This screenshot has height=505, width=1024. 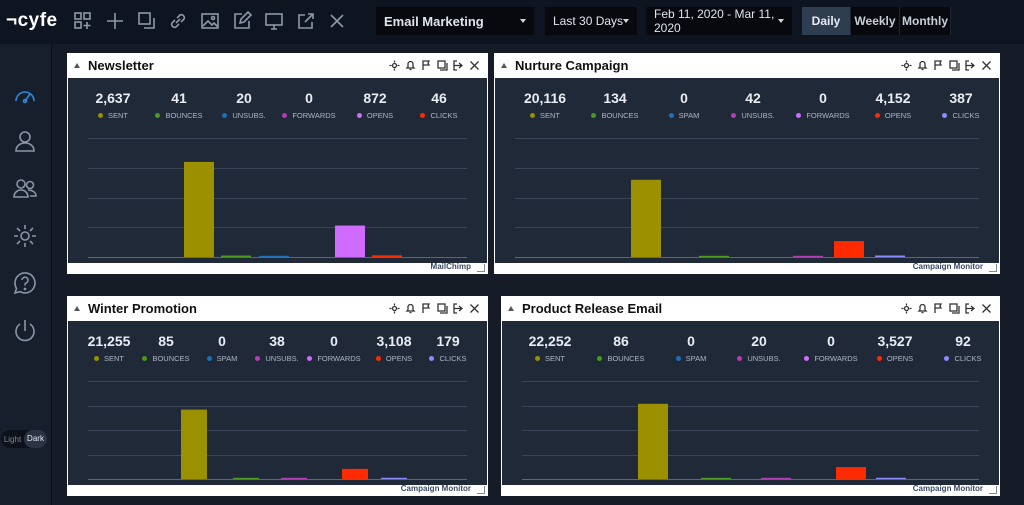 I want to click on edit-icon, so click(x=242, y=21).